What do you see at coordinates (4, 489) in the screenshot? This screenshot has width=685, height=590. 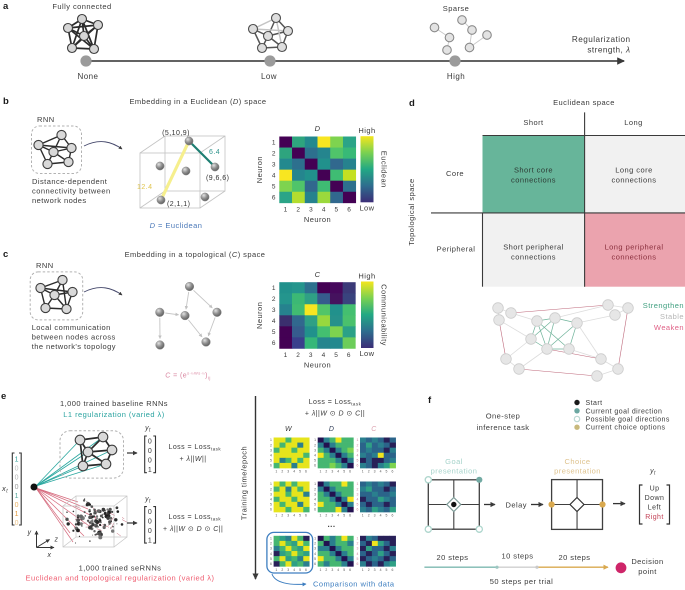 I see `svg-text: xt` at bounding box center [4, 489].